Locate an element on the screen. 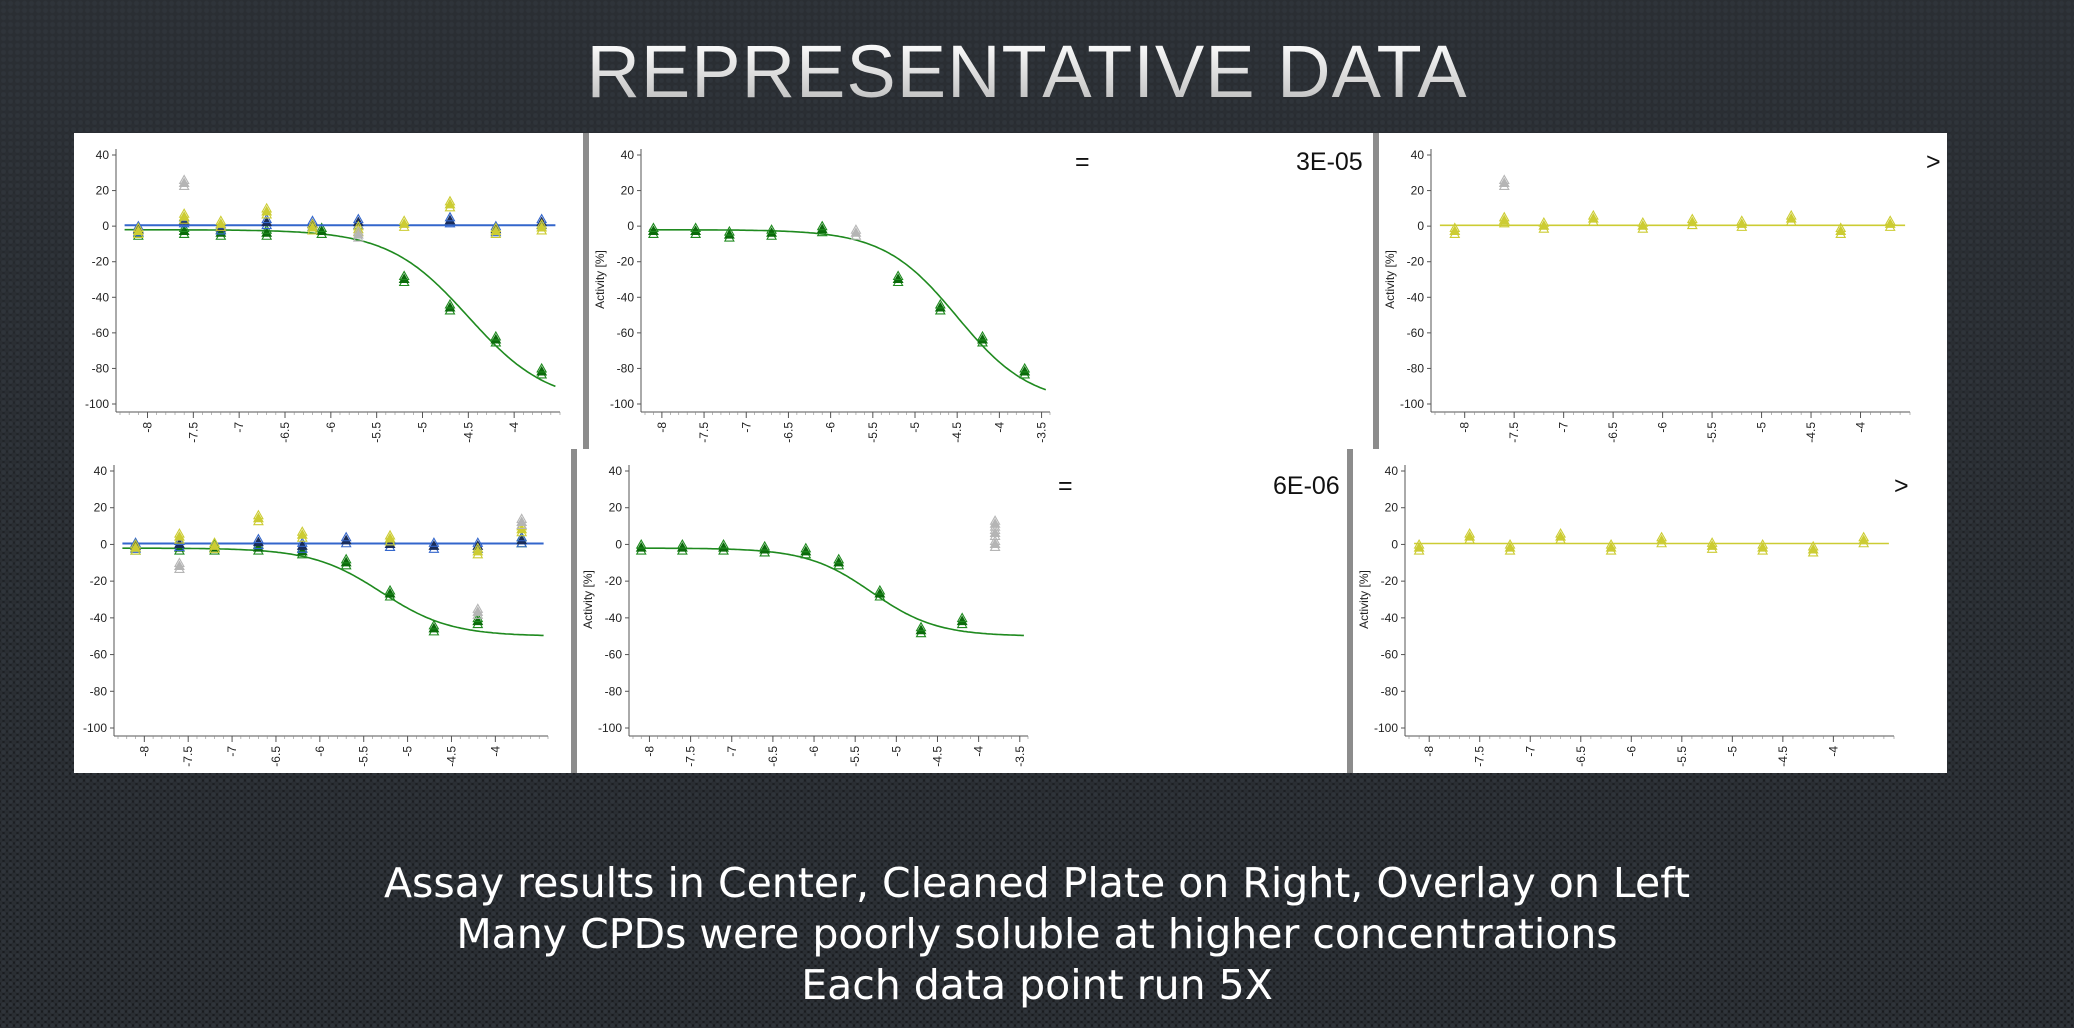  y-tick-label: 20 is located at coordinates (616, 508).